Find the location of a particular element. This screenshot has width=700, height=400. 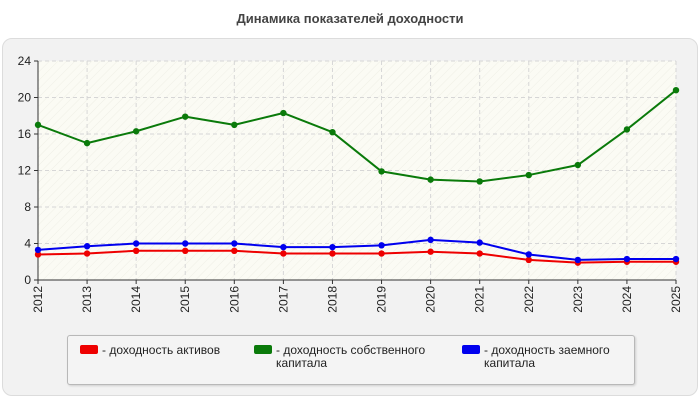

y-tick-label: 8 is located at coordinates (27, 207).